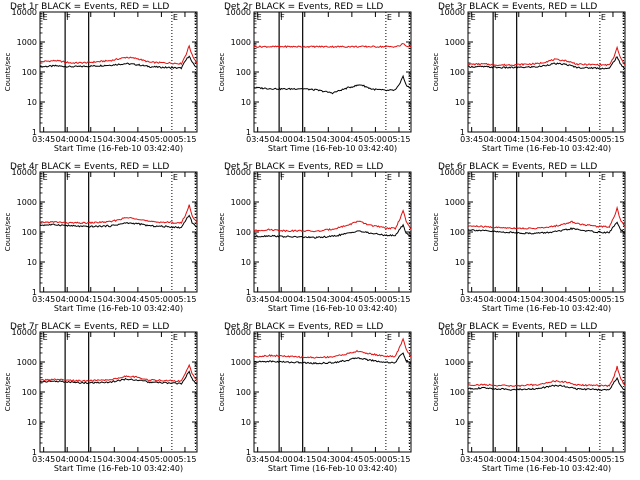 The image size is (640, 480). Describe the element at coordinates (303, 167) in the screenshot. I see `panel-title: Det 5r BLACK = Events, RED = LLD` at that location.